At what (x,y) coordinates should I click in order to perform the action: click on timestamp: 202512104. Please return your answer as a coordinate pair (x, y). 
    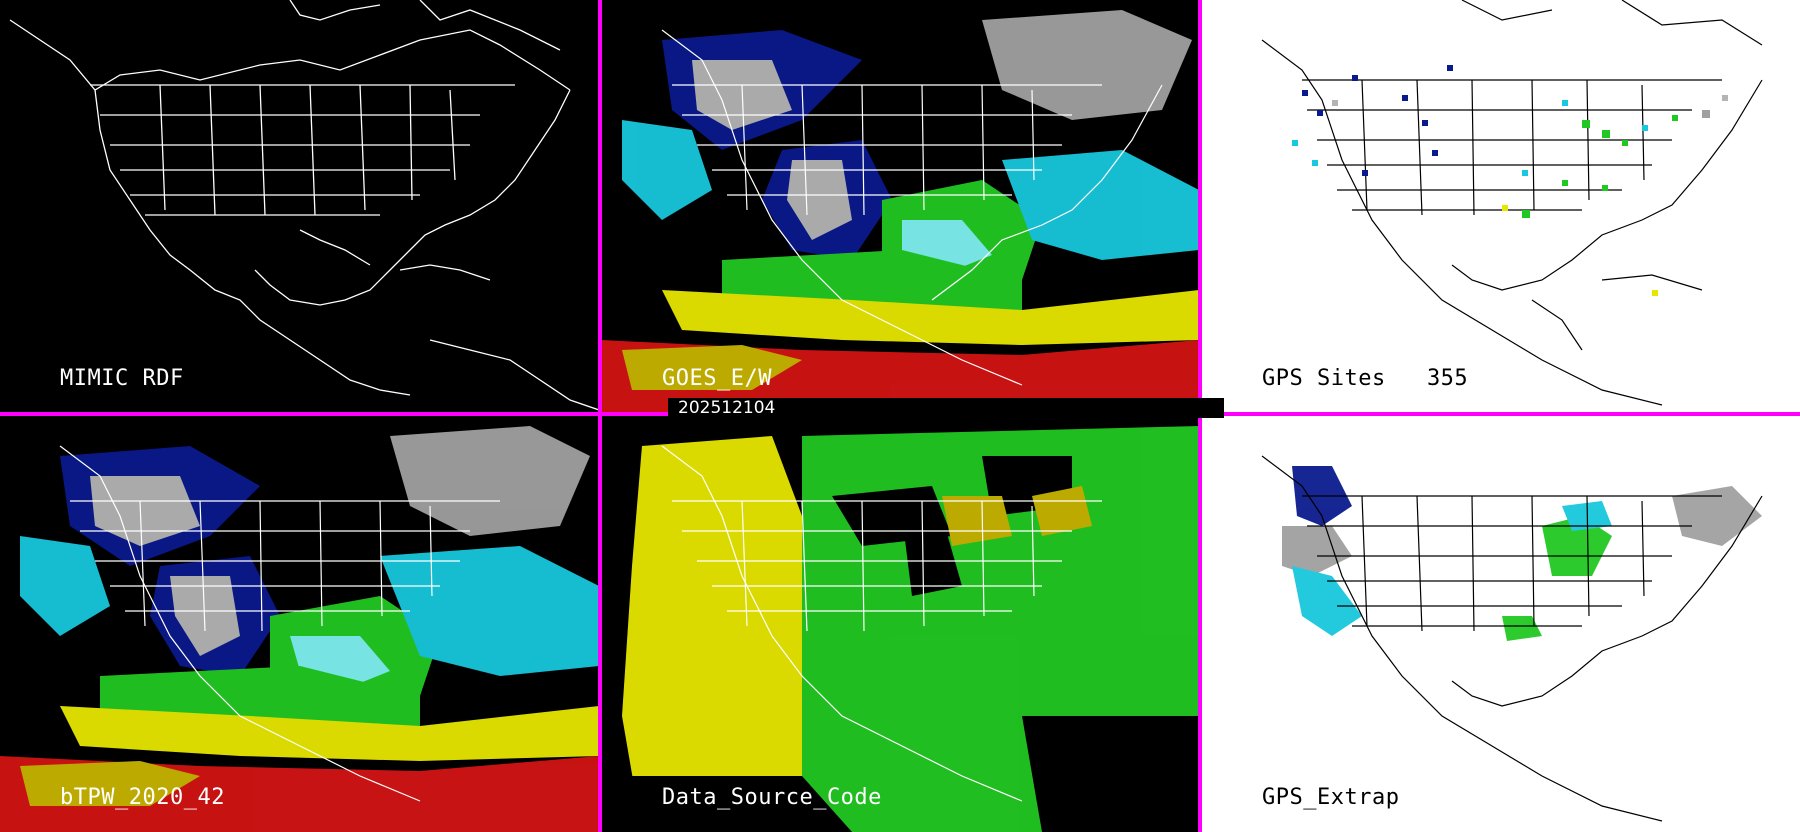
    Looking at the image, I should click on (946, 408).